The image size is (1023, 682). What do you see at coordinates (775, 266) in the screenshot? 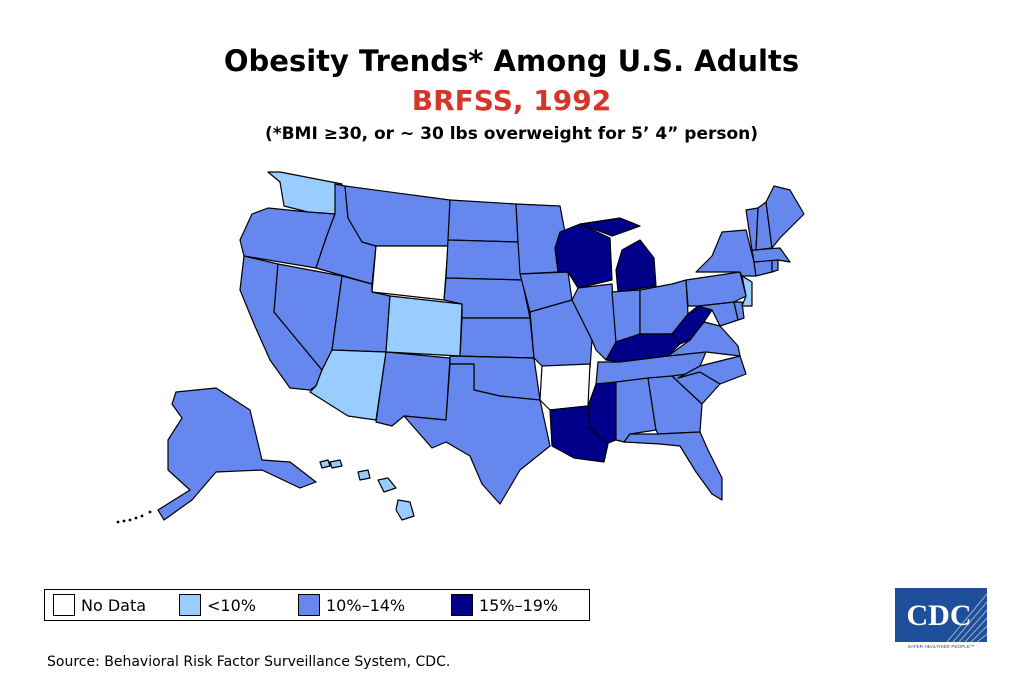
I see `state-rhode-island` at bounding box center [775, 266].